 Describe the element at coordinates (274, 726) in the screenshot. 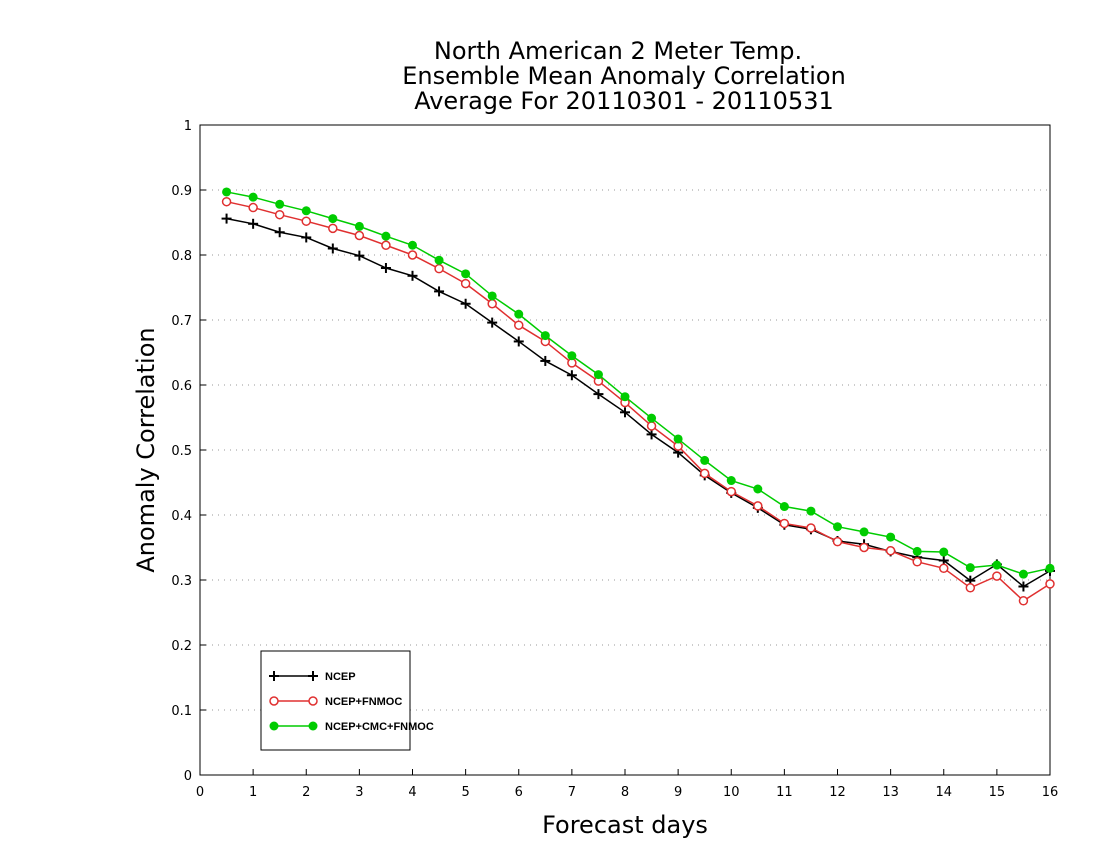

I see `legend-marker-2-a` at that location.